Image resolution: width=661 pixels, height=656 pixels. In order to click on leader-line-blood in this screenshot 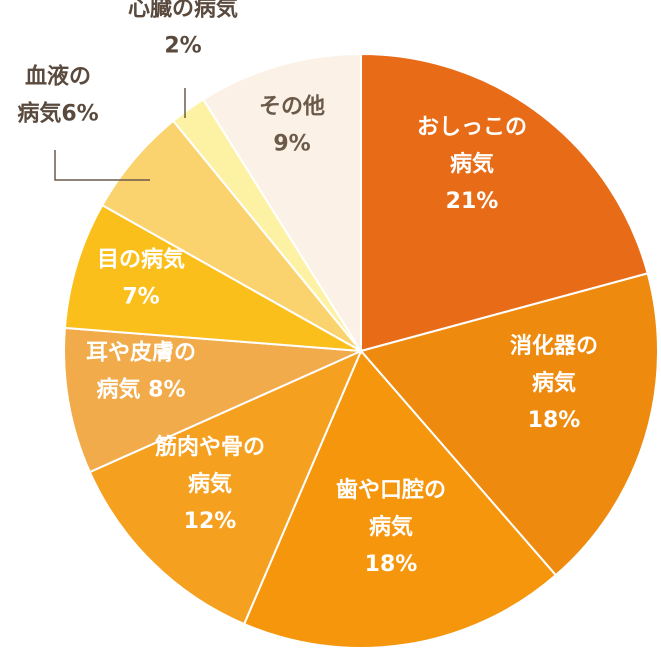, I will do `click(102, 165)`.